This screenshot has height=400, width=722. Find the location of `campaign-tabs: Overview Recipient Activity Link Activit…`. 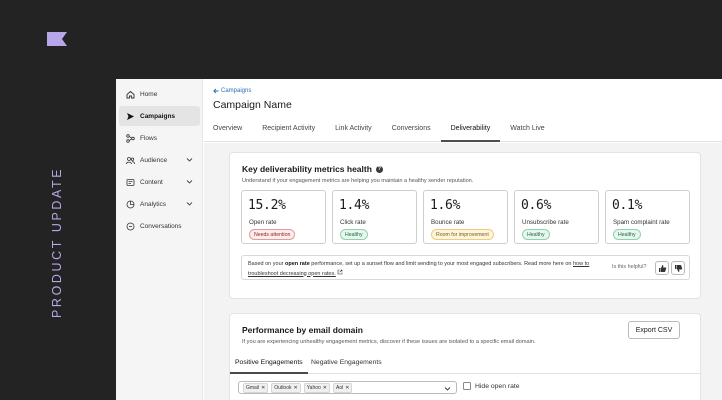

campaign-tabs: Overview Recipient Activity Link Activit… is located at coordinates (389, 132).